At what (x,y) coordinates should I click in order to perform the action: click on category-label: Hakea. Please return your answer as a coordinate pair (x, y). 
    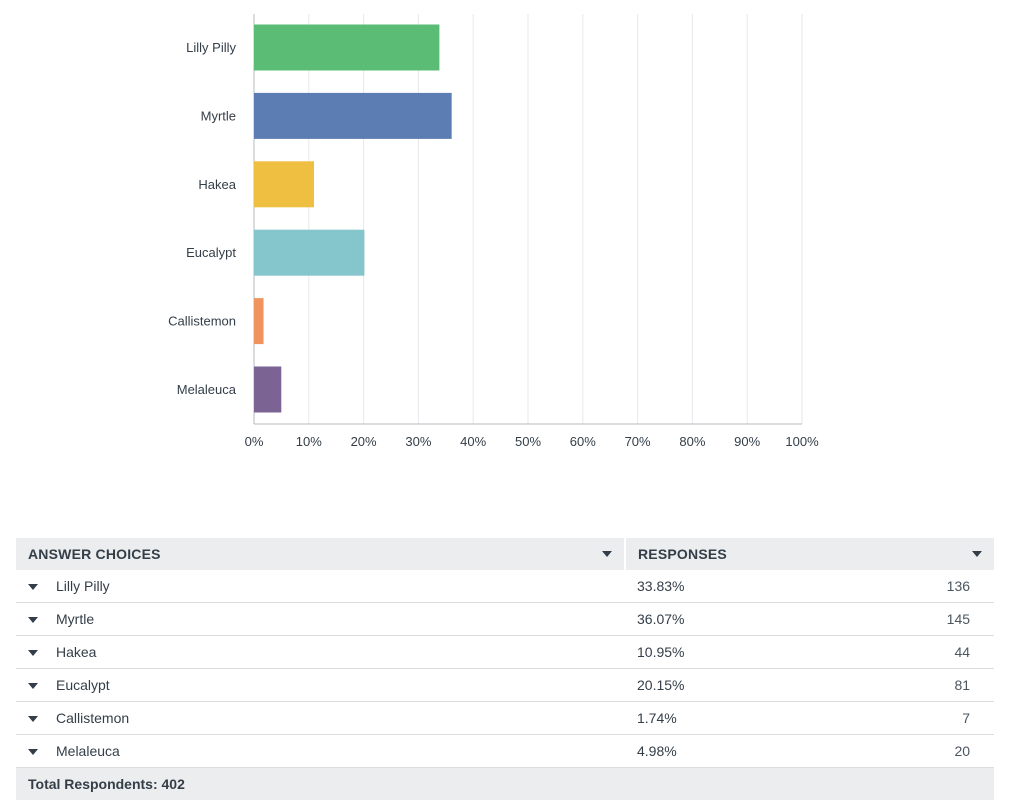
    Looking at the image, I should click on (217, 184).